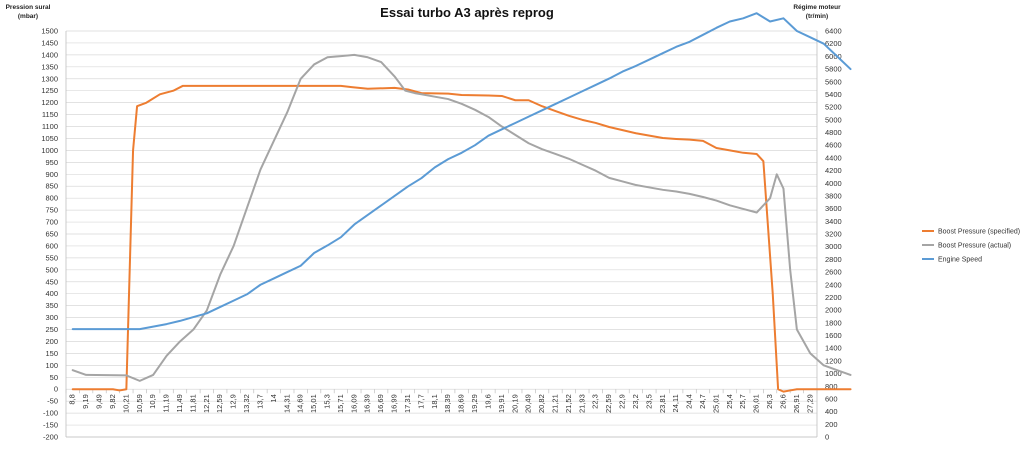 This screenshot has width=1024, height=455. I want to click on right-tick-label: 5800, so click(833, 69).